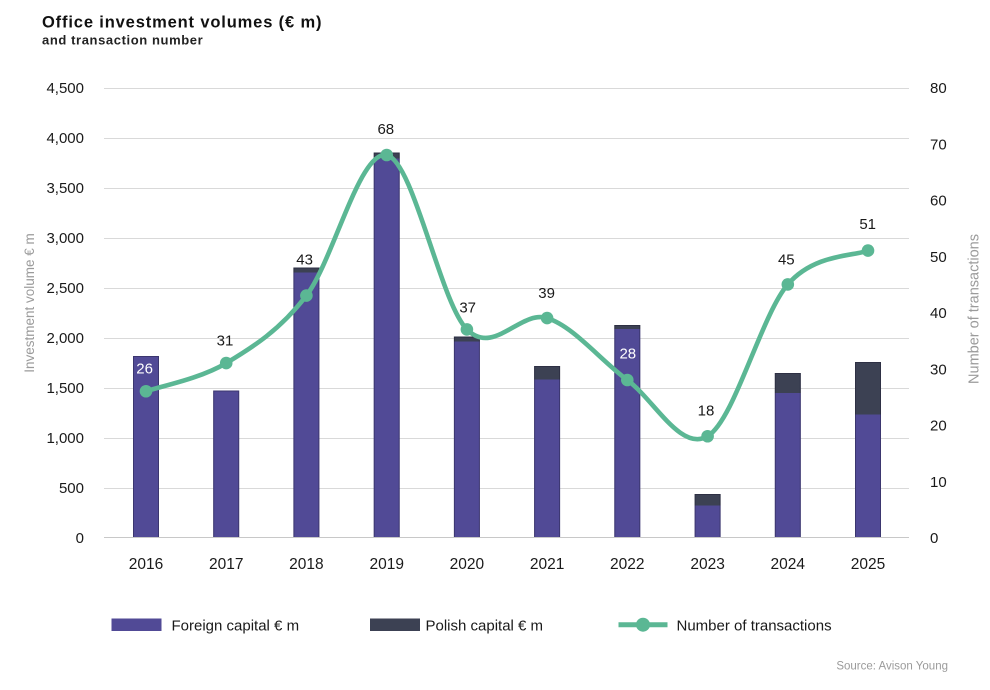 This screenshot has width=990, height=690. Describe the element at coordinates (386, 564) in the screenshot. I see `svg-text: 2019` at that location.